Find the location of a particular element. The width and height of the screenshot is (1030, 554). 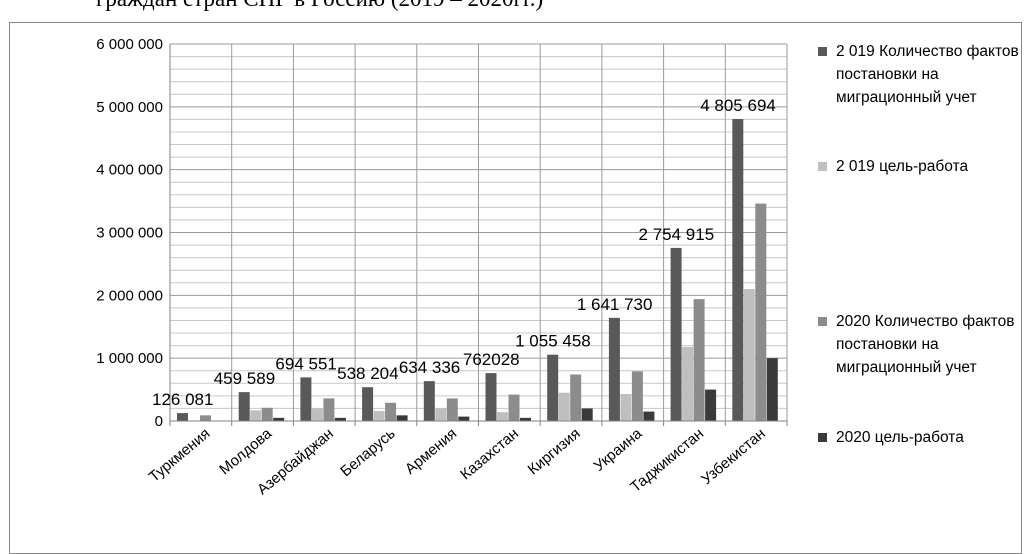

category-label: Армения is located at coordinates (431, 451).